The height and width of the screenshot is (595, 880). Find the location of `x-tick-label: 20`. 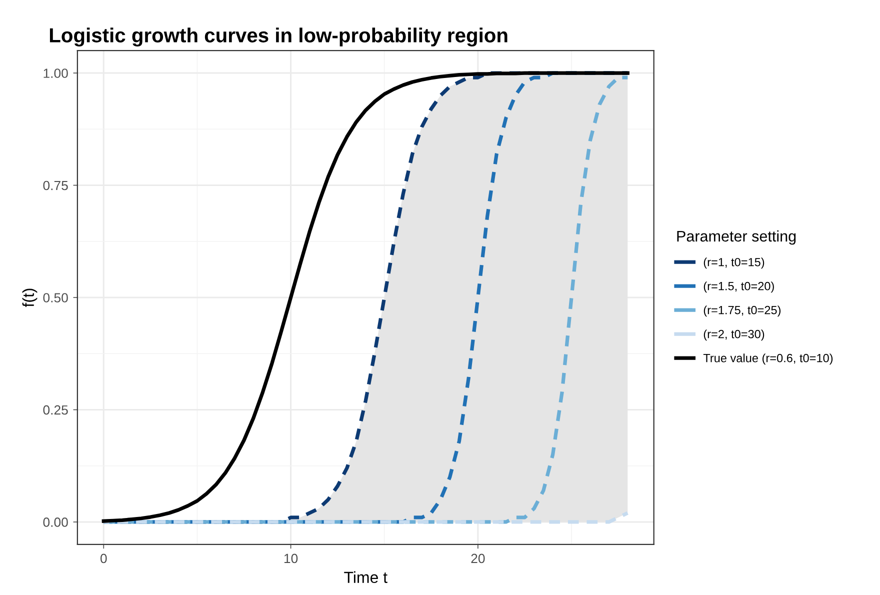

x-tick-label: 20 is located at coordinates (478, 559).